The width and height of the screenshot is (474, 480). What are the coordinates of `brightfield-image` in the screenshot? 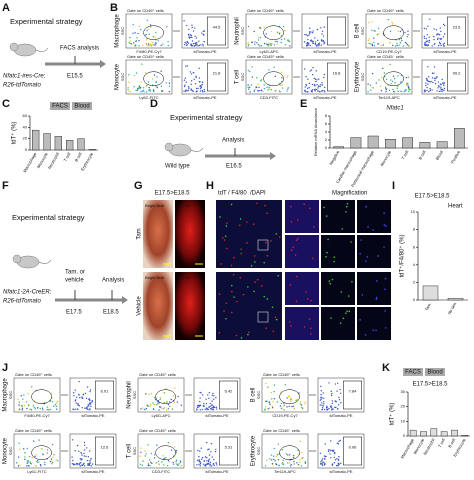 It's located at (158, 306).